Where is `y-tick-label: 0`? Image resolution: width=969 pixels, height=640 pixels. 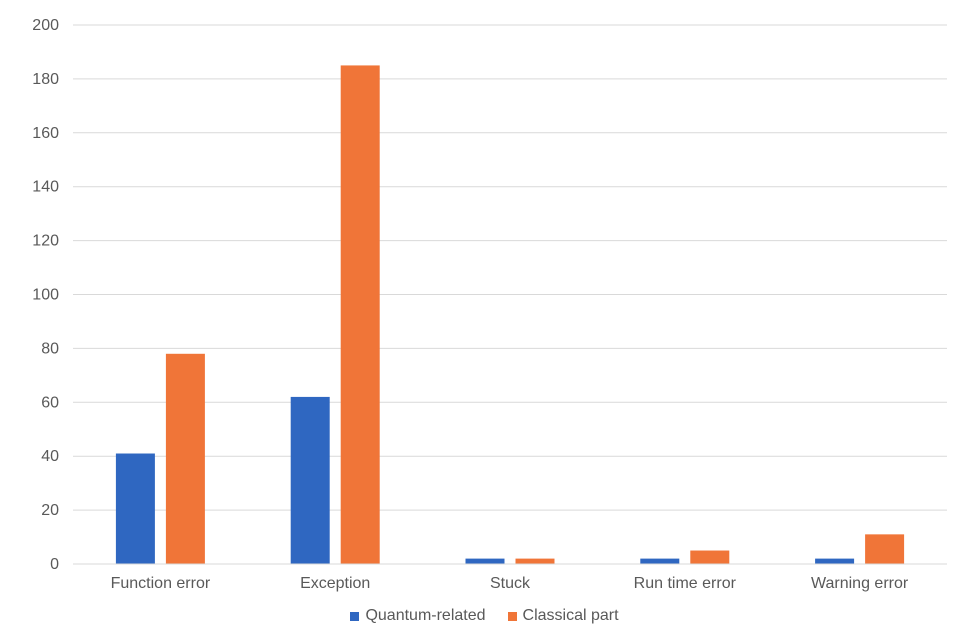 y-tick-label: 0 is located at coordinates (54, 564).